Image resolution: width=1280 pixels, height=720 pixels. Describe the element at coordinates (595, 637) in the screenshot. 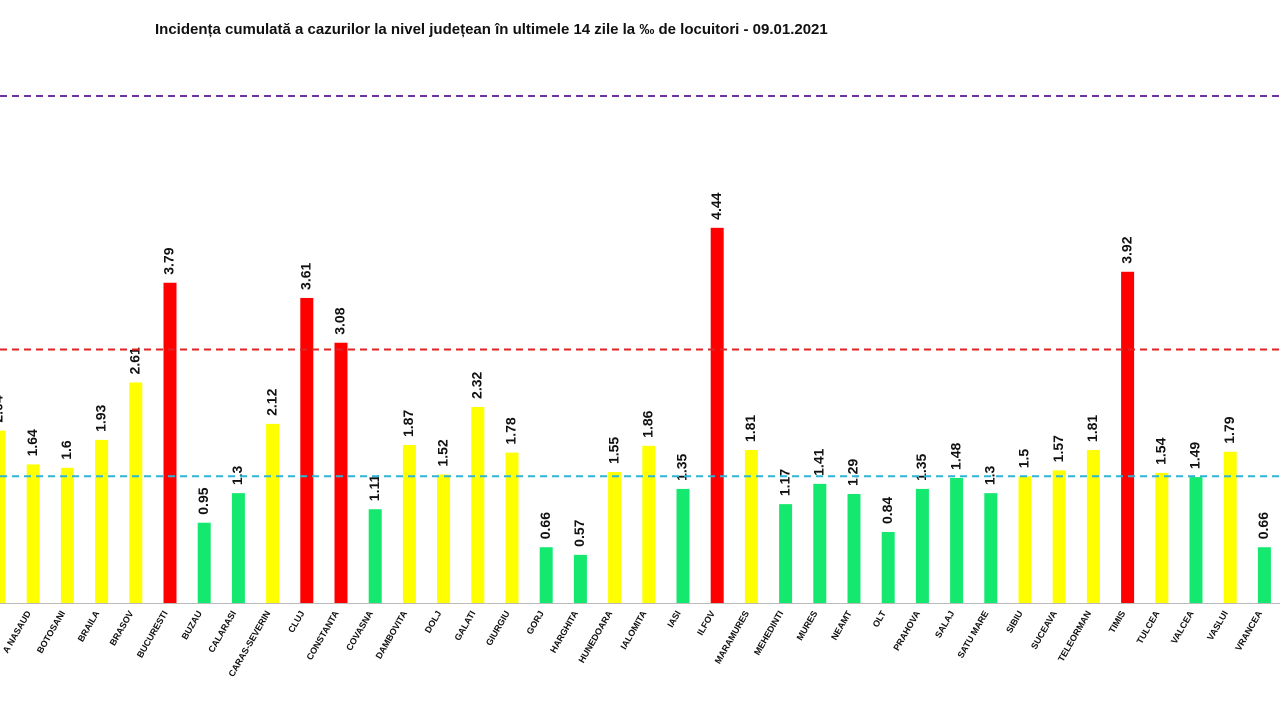

I see `x-tick-label: HUNEDOARA` at that location.